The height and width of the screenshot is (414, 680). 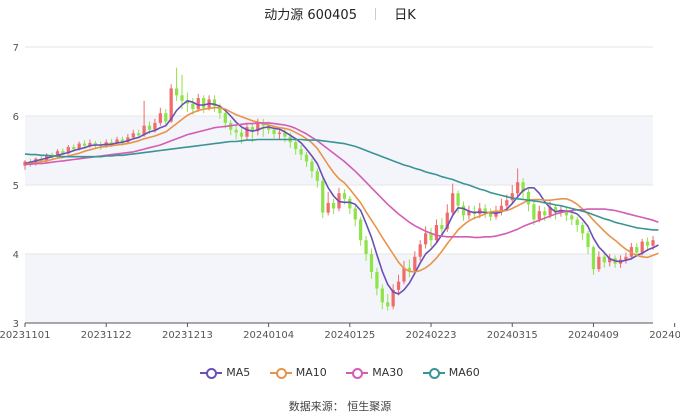 What do you see at coordinates (16, 324) in the screenshot?
I see `y-tick-label: 3` at bounding box center [16, 324].